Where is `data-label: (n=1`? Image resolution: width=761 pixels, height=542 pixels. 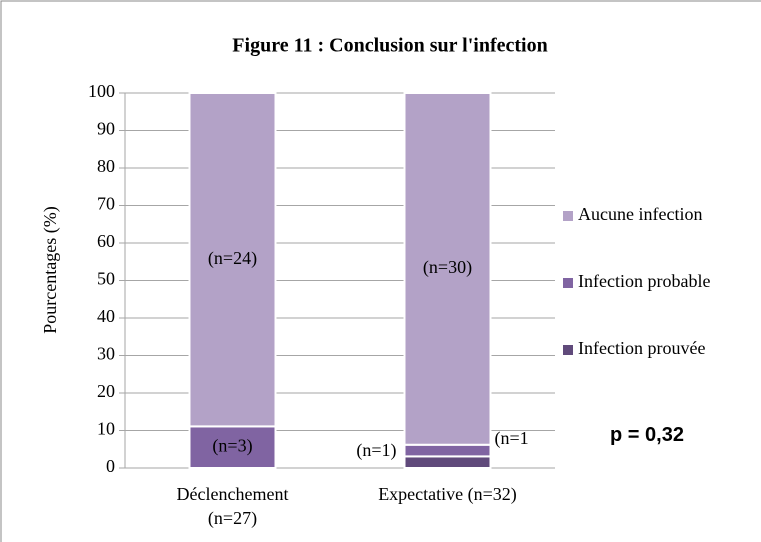 data-label: (n=1 is located at coordinates (512, 438).